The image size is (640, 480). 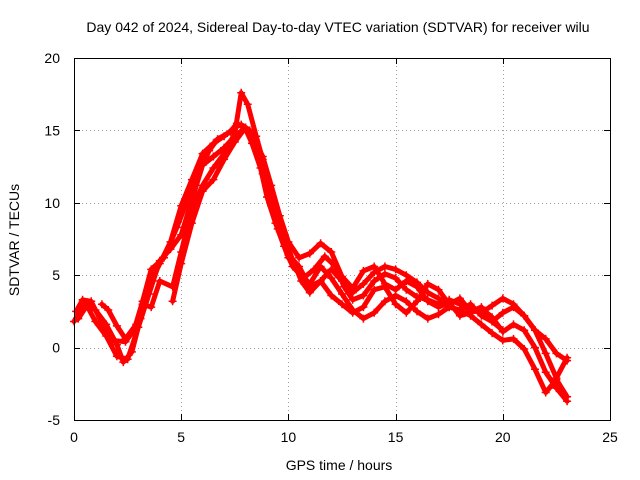 What do you see at coordinates (54, 420) in the screenshot?
I see `y-tick-label: -5` at bounding box center [54, 420].